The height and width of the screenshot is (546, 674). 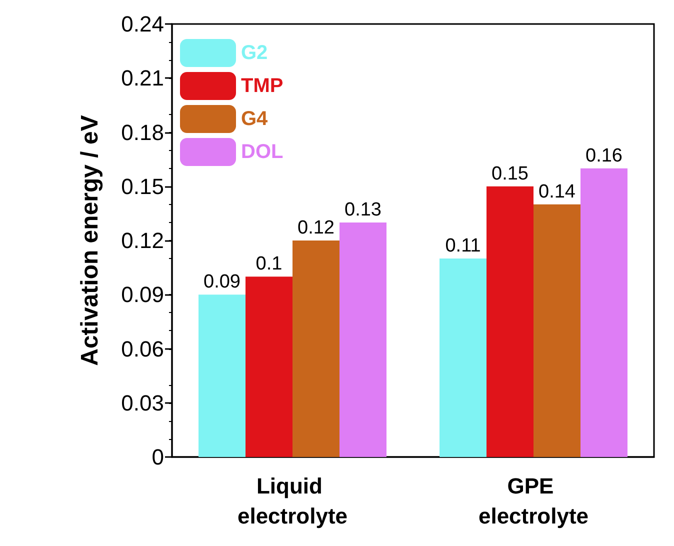 What do you see at coordinates (142, 403) in the screenshot?
I see `y-tick-label: 0.03` at bounding box center [142, 403].